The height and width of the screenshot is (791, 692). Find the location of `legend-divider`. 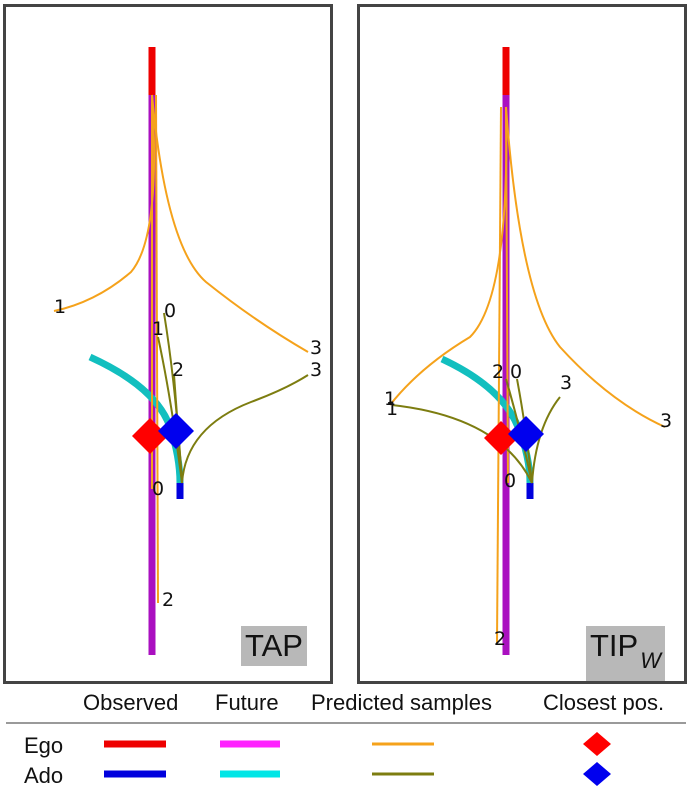

legend-divider is located at coordinates (346, 723).